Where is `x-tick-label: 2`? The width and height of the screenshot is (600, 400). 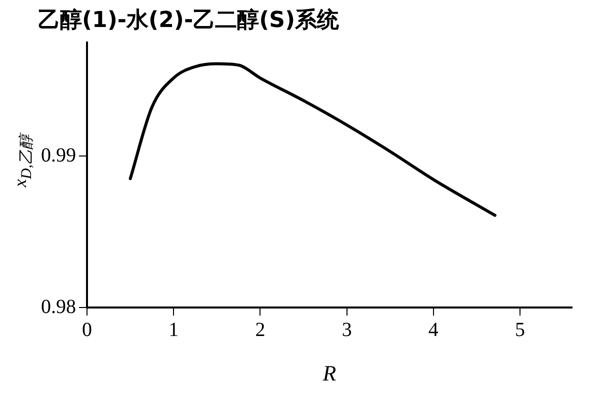
x-tick-label: 2 is located at coordinates (260, 329).